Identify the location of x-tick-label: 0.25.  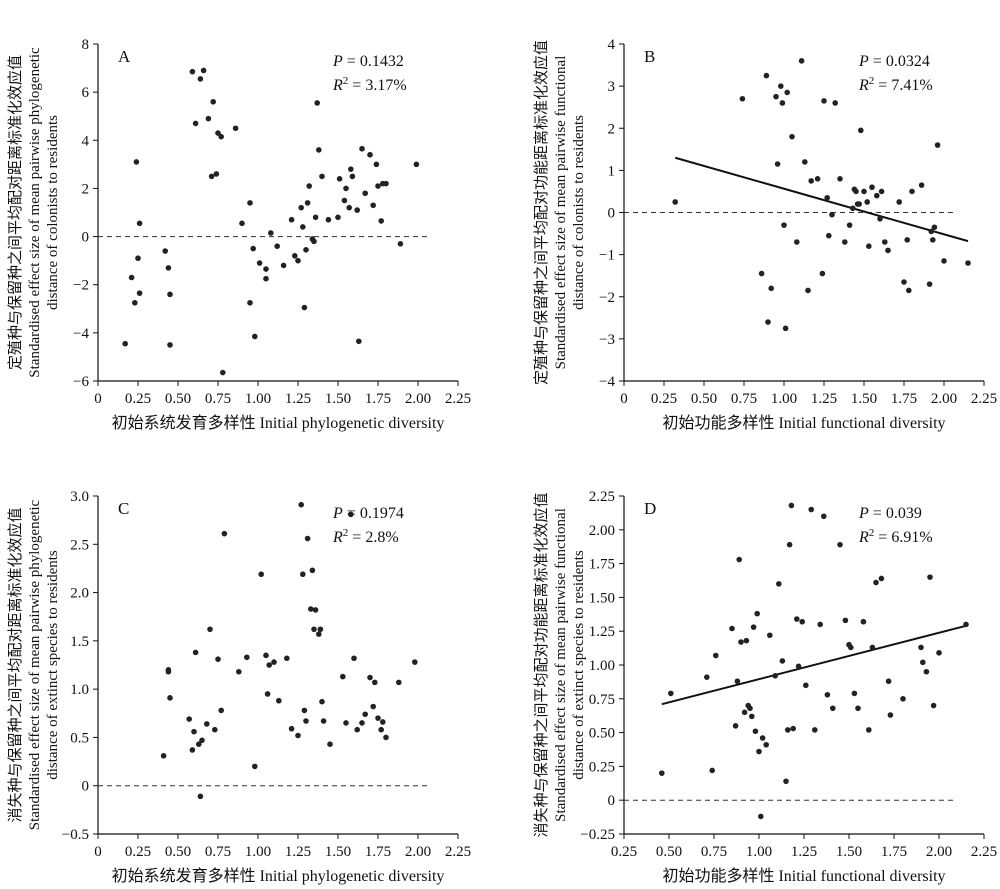
(664, 399).